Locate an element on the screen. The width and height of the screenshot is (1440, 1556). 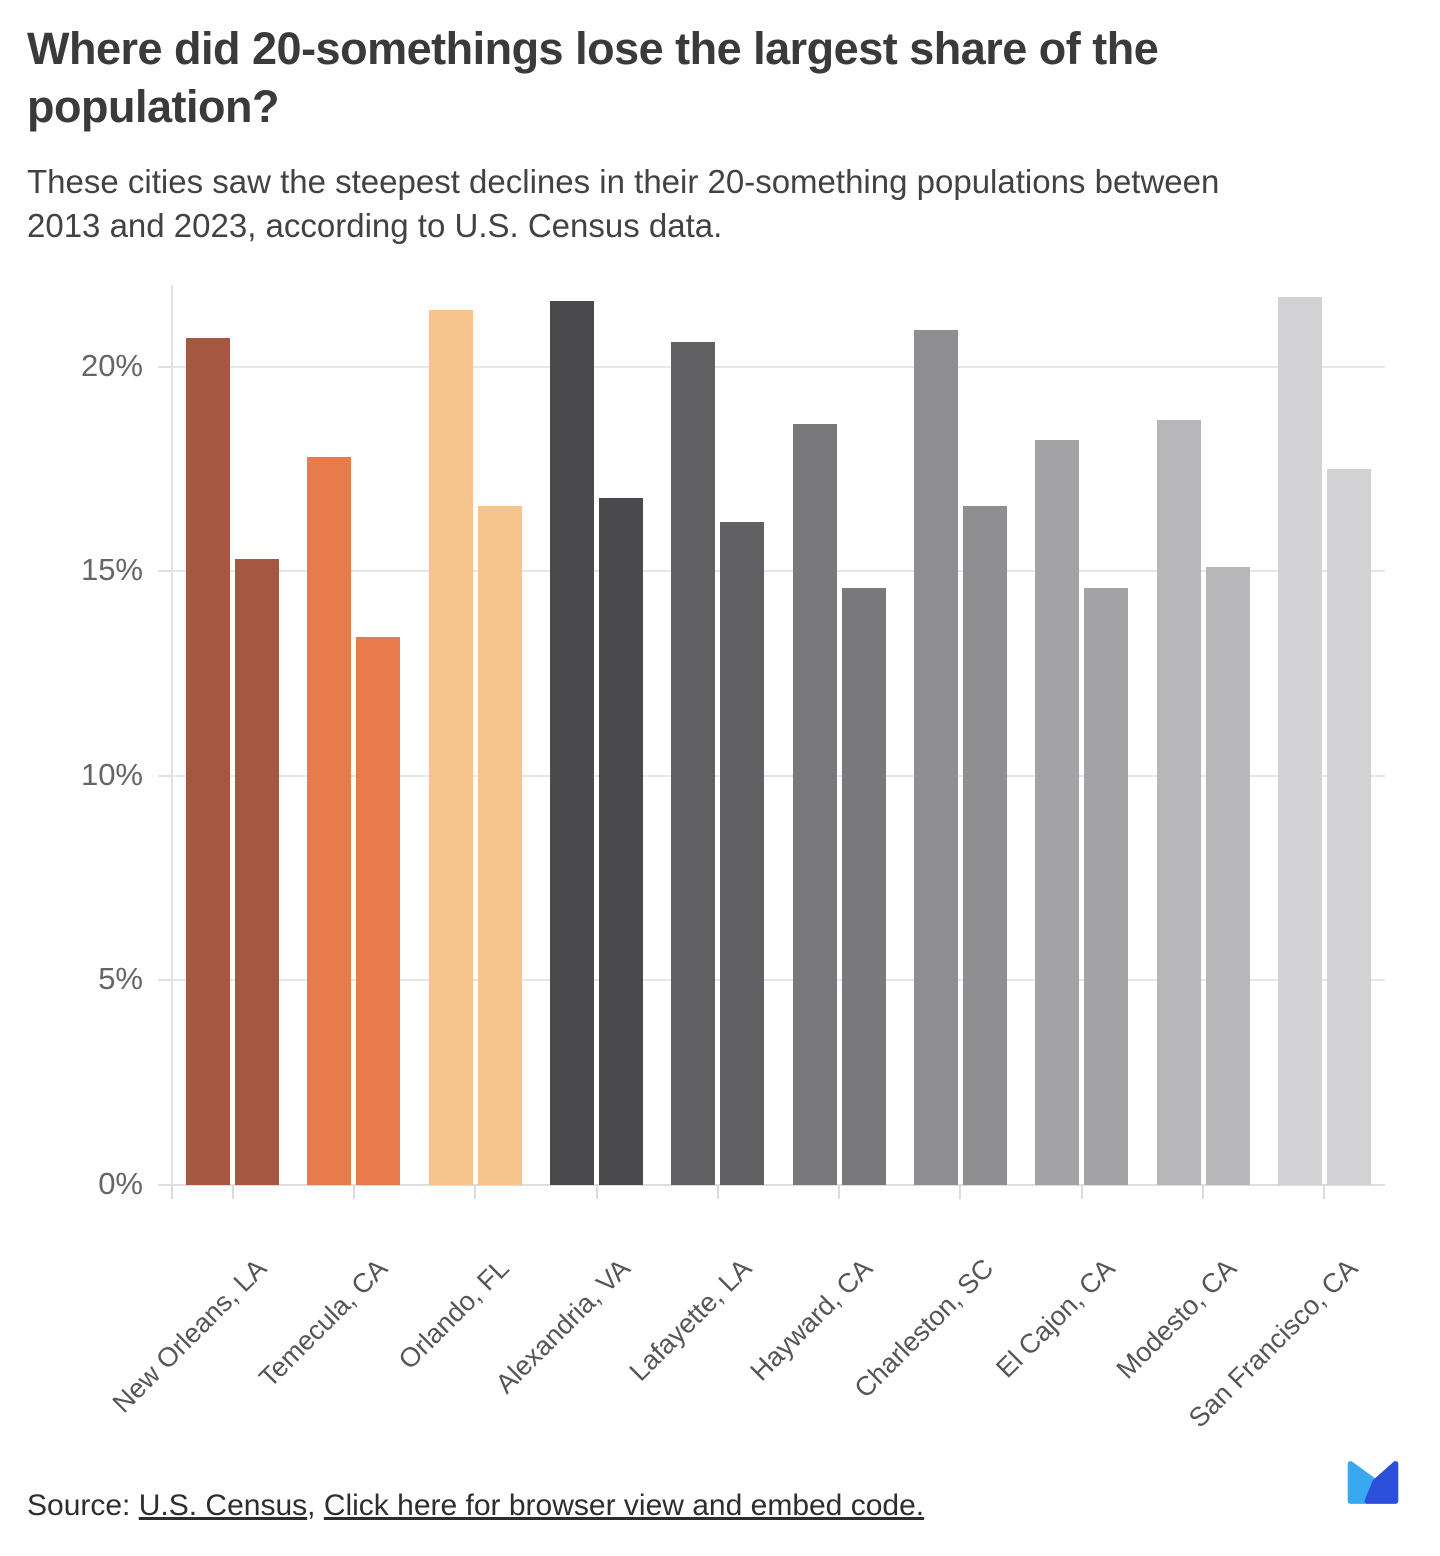
x-tick-alexandria-va is located at coordinates (596, 1192).